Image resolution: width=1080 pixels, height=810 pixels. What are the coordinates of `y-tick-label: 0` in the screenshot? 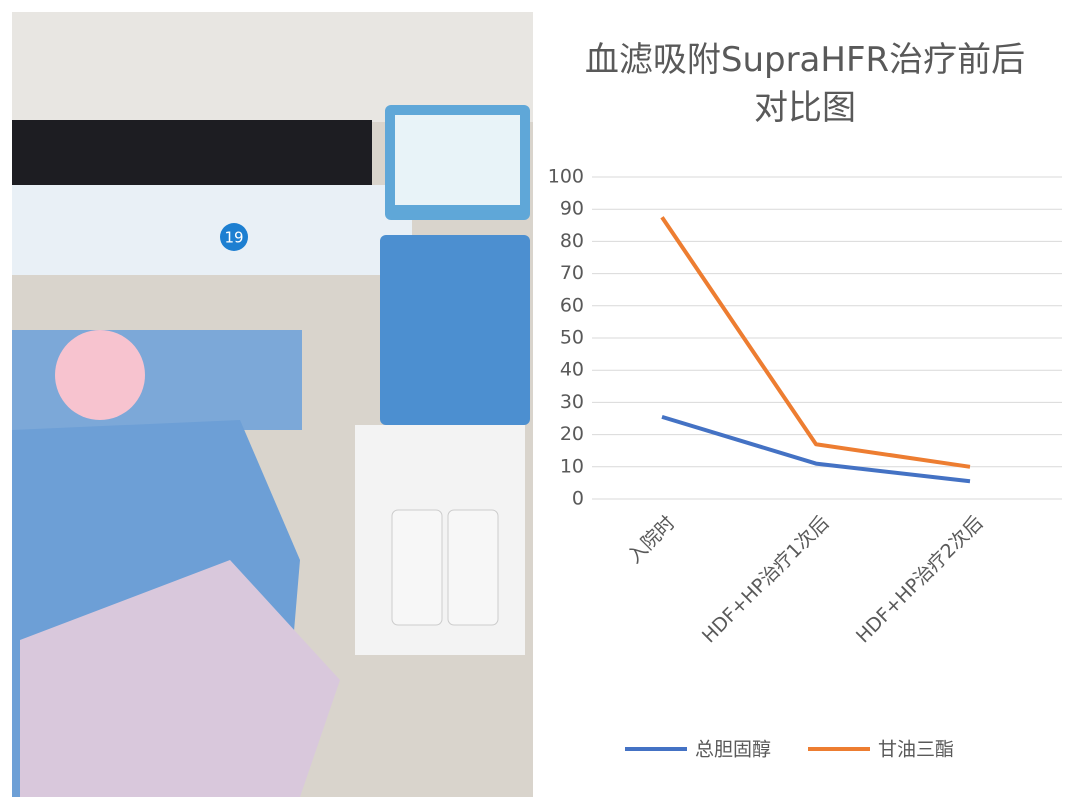 It's located at (578, 499).